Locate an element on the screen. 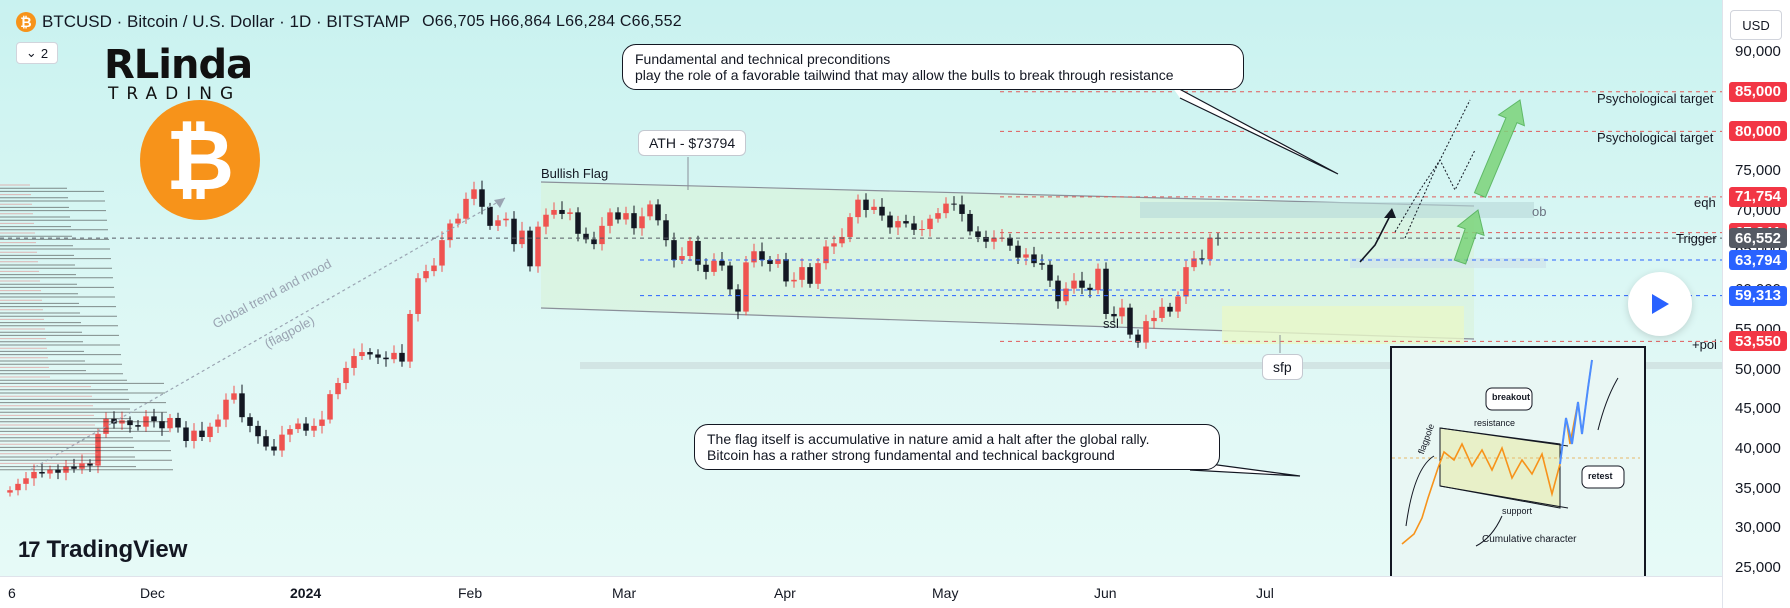  price-badge-4: 66,552 is located at coordinates (1758, 238).